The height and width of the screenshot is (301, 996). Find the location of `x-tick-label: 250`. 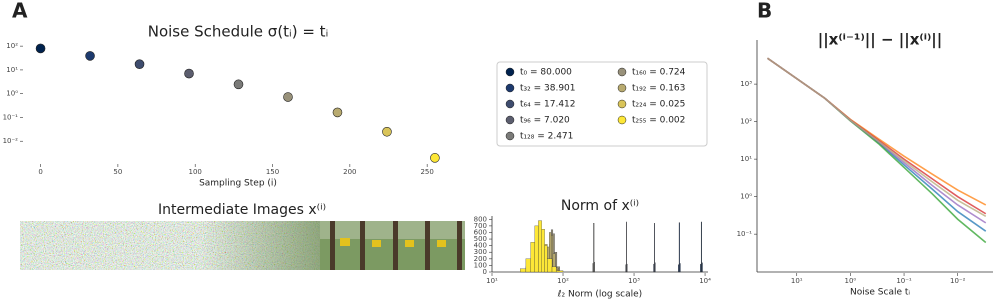

x-tick-label: 250 is located at coordinates (426, 172).